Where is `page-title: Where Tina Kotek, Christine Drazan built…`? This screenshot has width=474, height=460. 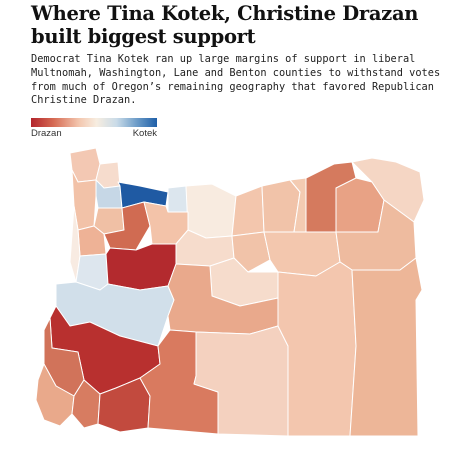 page-title: Where Tina Kotek, Christine Drazan built… is located at coordinates (225, 25).